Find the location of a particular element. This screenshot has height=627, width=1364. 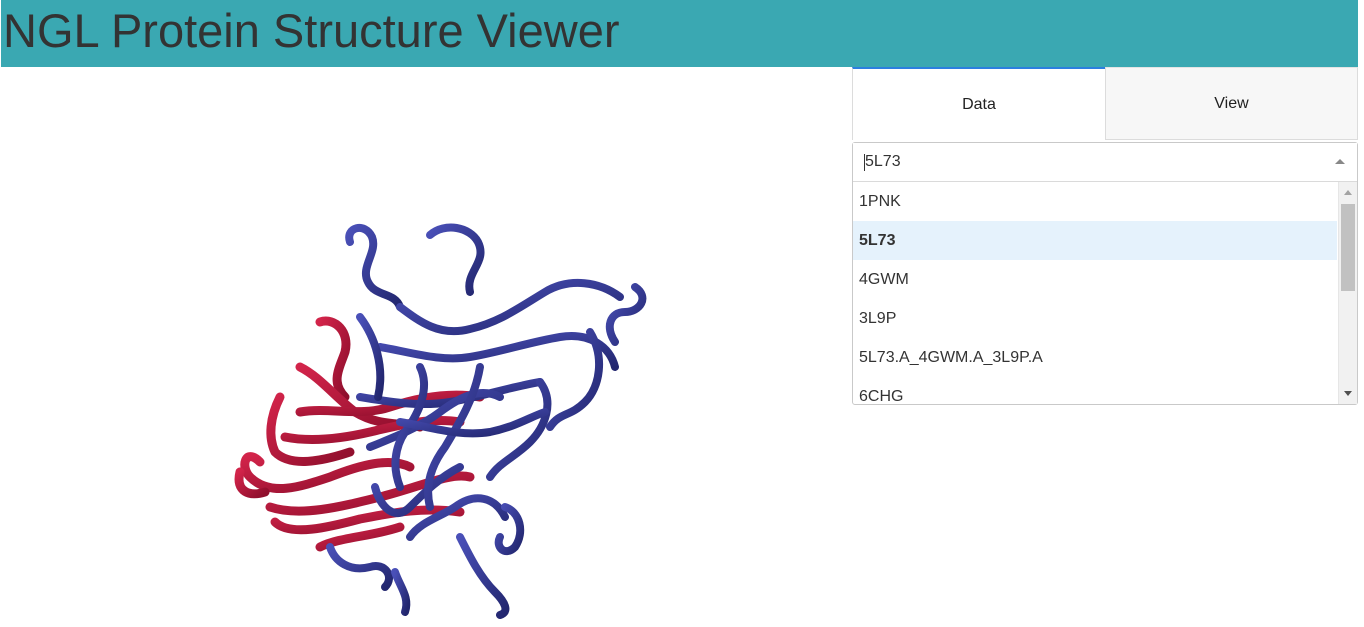

app-header: NGL Protein Structure Viewer is located at coordinates (679, 33).